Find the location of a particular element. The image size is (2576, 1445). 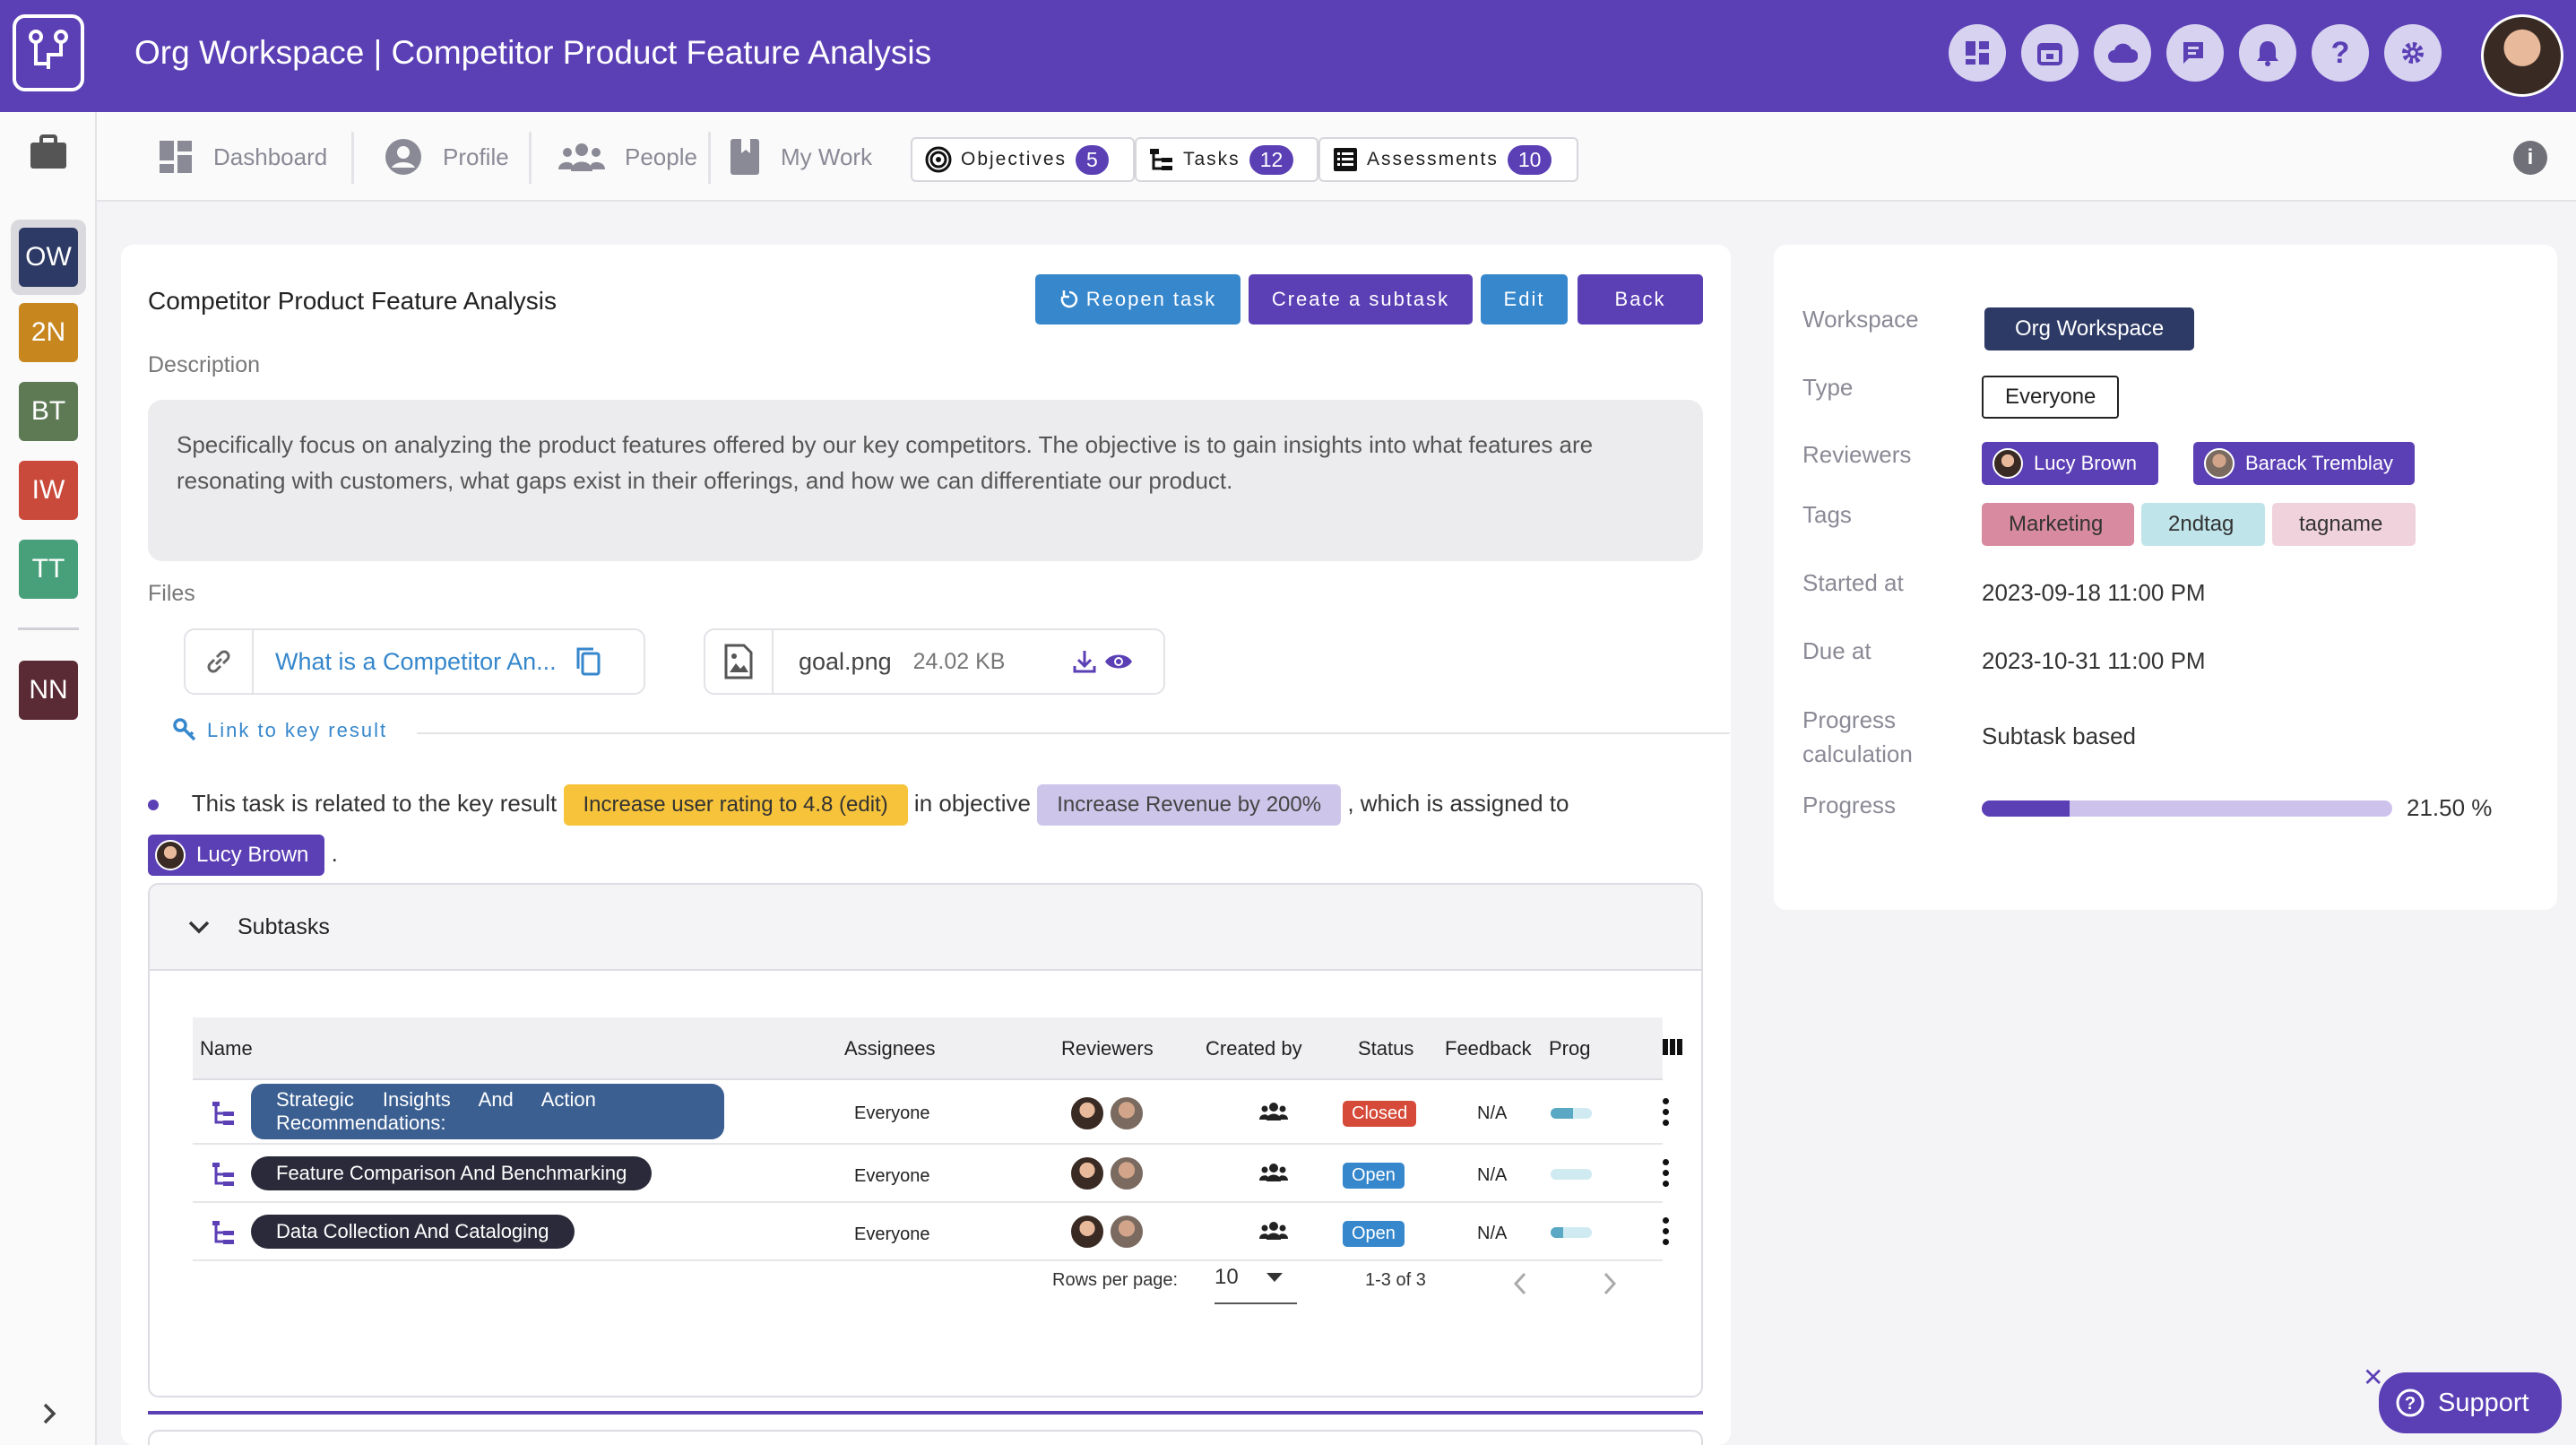

nav-dashboard: Dashboard is located at coordinates (242, 157).